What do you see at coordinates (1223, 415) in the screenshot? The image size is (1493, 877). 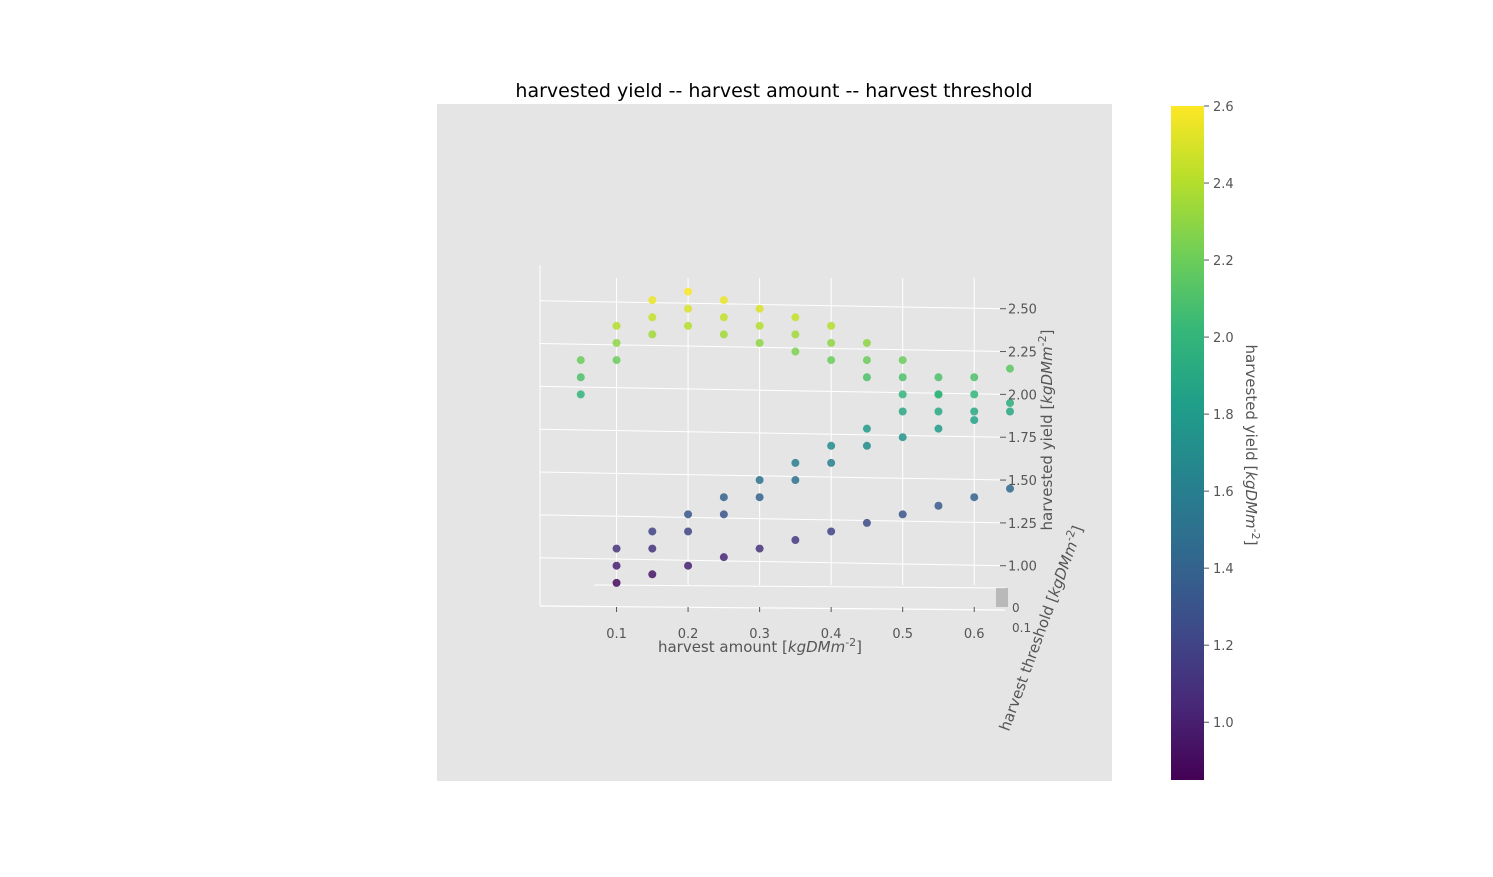 I see `colorbar-tick-label: 1.8` at bounding box center [1223, 415].